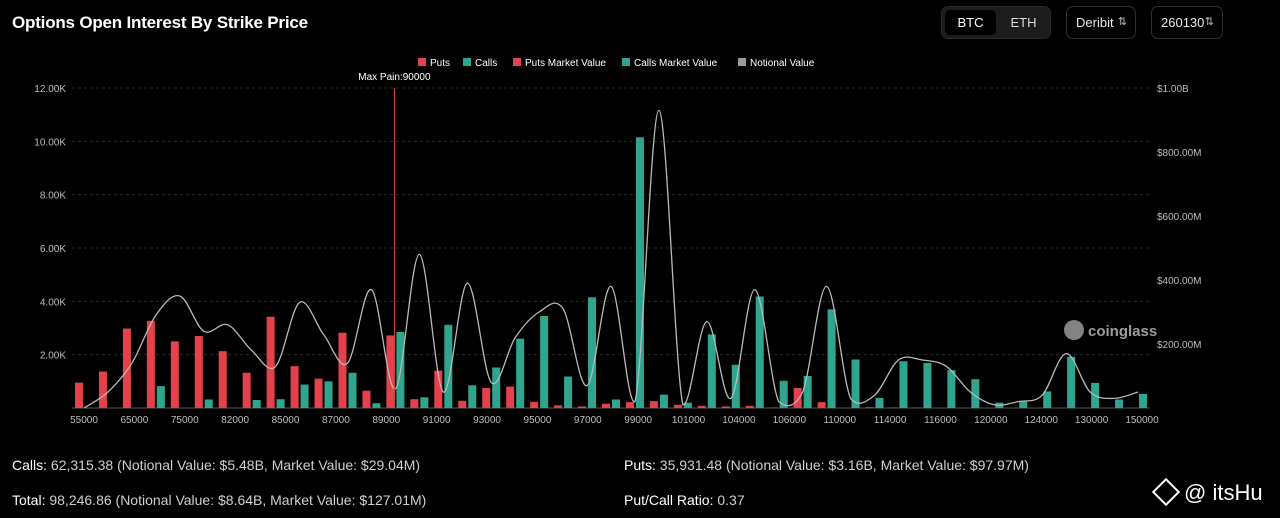  I want to click on x-tick-label: 106000, so click(790, 420).